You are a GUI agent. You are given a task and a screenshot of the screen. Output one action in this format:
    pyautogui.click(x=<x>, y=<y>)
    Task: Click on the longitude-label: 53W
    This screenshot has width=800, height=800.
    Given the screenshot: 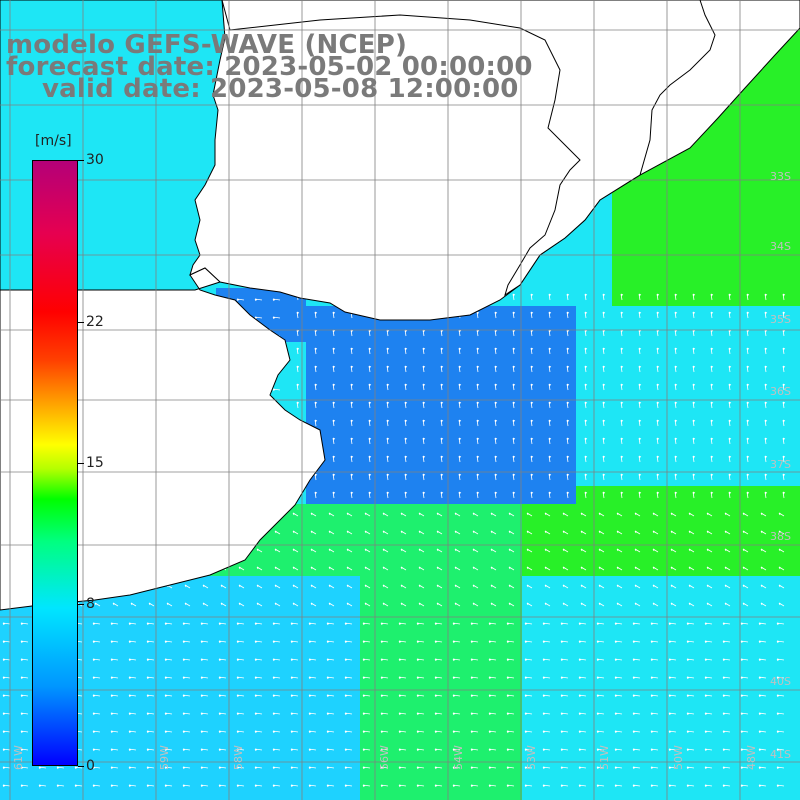 What is the action you would take?
    pyautogui.click(x=531, y=757)
    